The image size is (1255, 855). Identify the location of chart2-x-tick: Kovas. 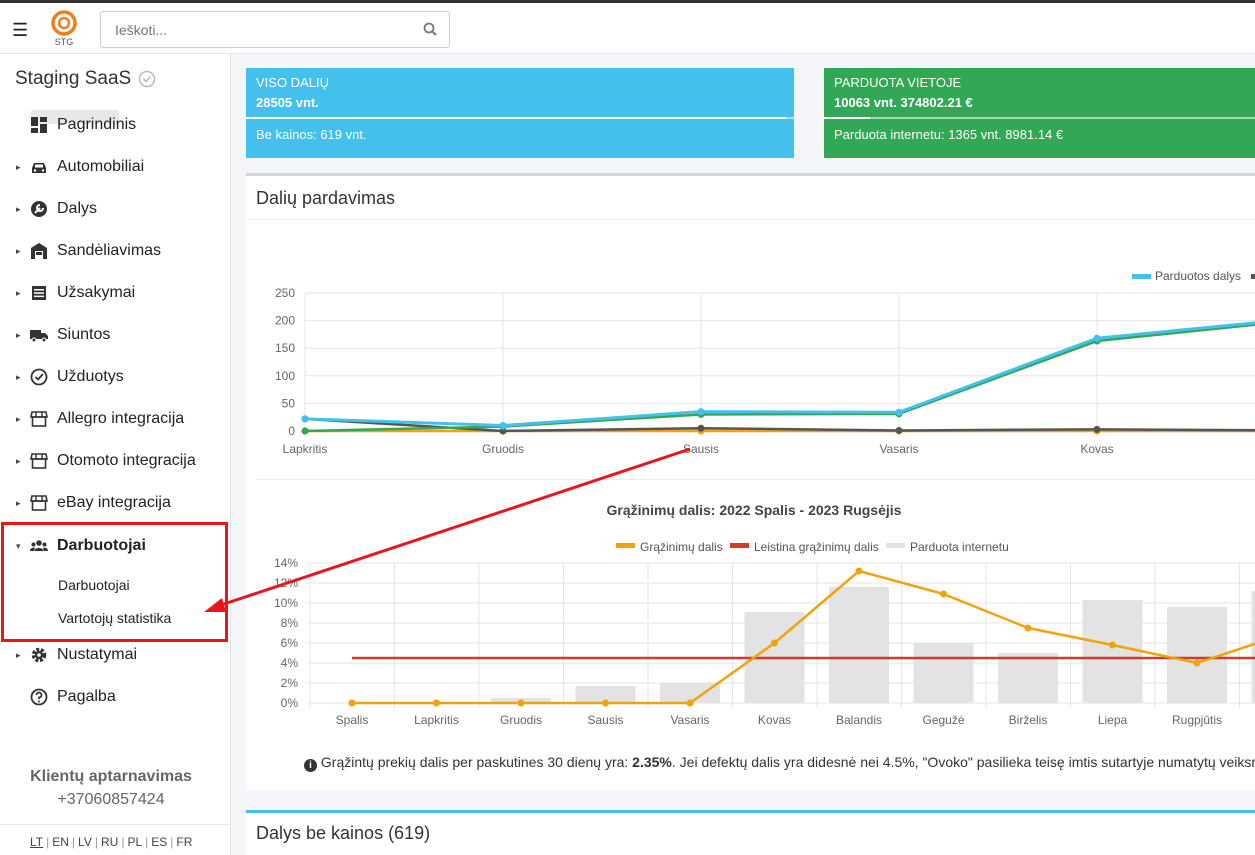
(774, 720).